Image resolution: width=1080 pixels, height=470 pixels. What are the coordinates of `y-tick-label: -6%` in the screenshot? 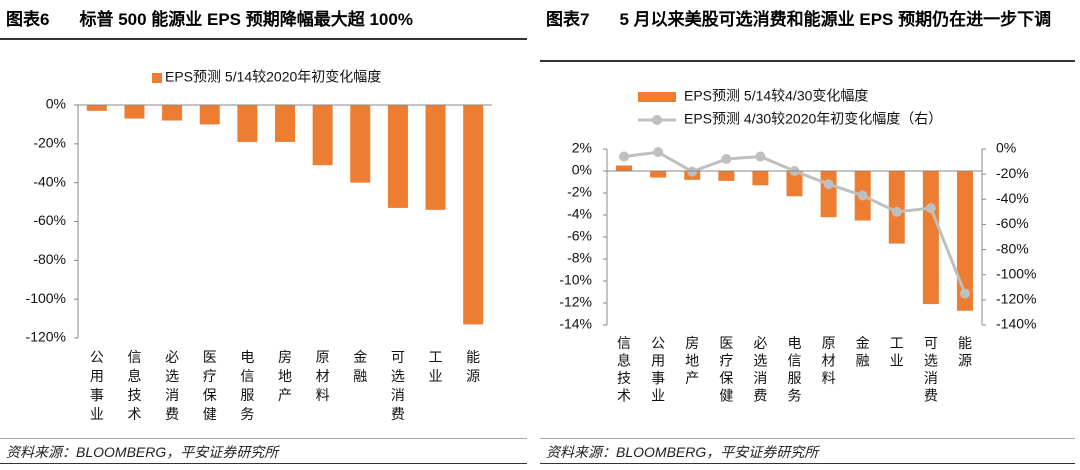 It's located at (579, 236).